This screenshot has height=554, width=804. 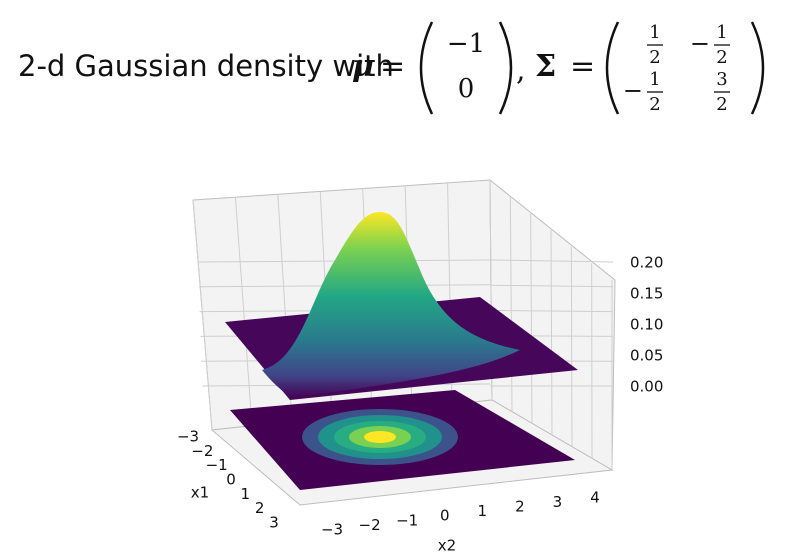 I want to click on x2-tick-label: −3, so click(x=332, y=530).